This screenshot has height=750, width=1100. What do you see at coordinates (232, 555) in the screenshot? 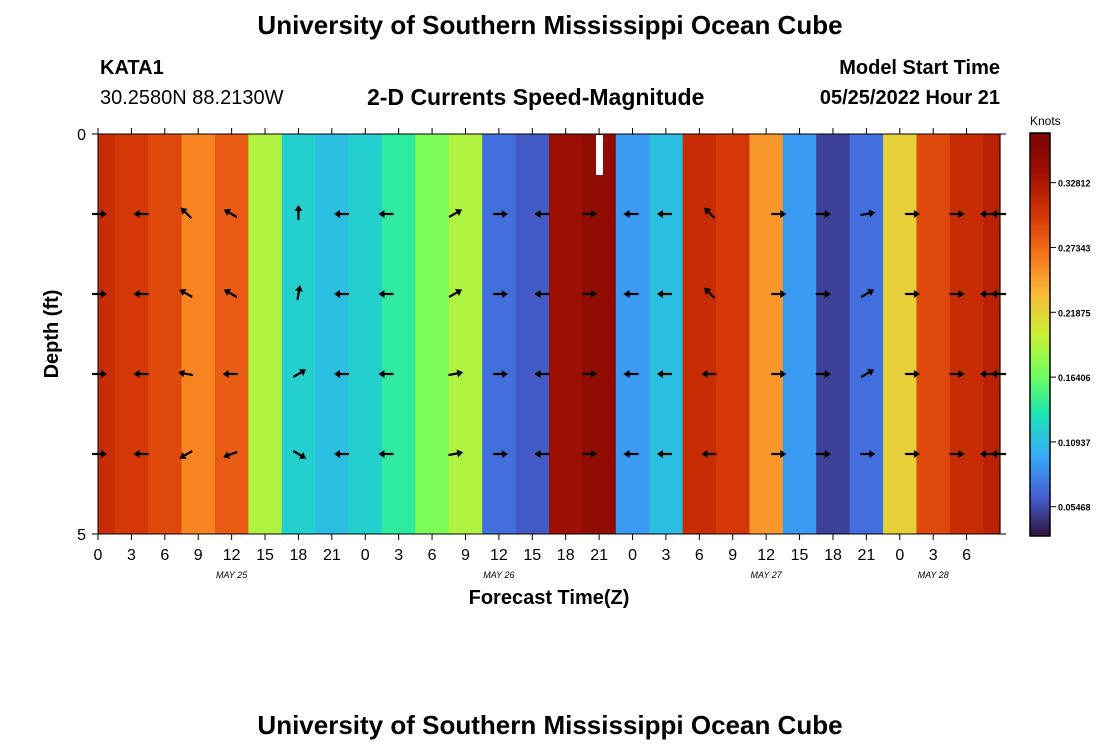
I see `x-tick-label: 12` at bounding box center [232, 555].